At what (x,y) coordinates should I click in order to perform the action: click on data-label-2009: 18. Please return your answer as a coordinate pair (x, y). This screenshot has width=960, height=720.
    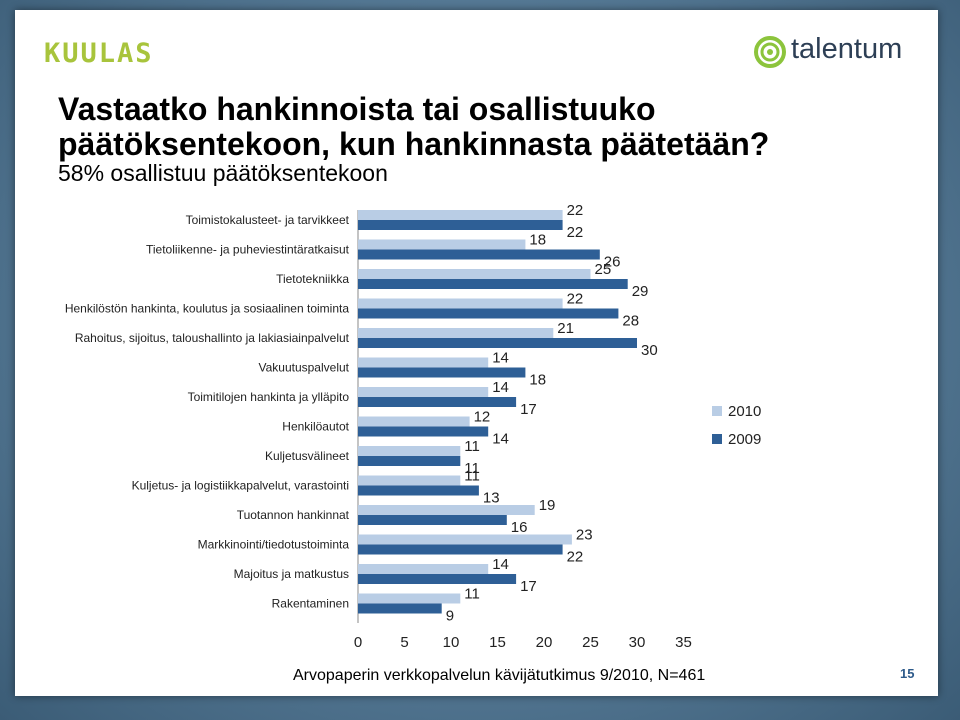
    Looking at the image, I should click on (537, 380).